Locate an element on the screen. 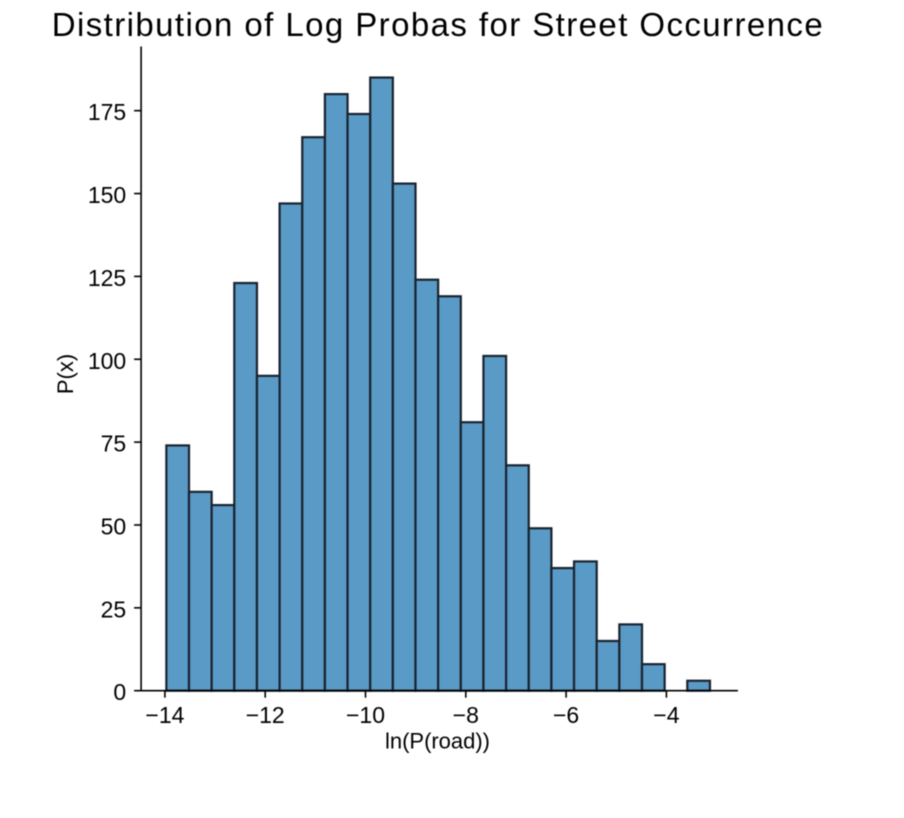  svg-text: 150 is located at coordinates (107, 195).